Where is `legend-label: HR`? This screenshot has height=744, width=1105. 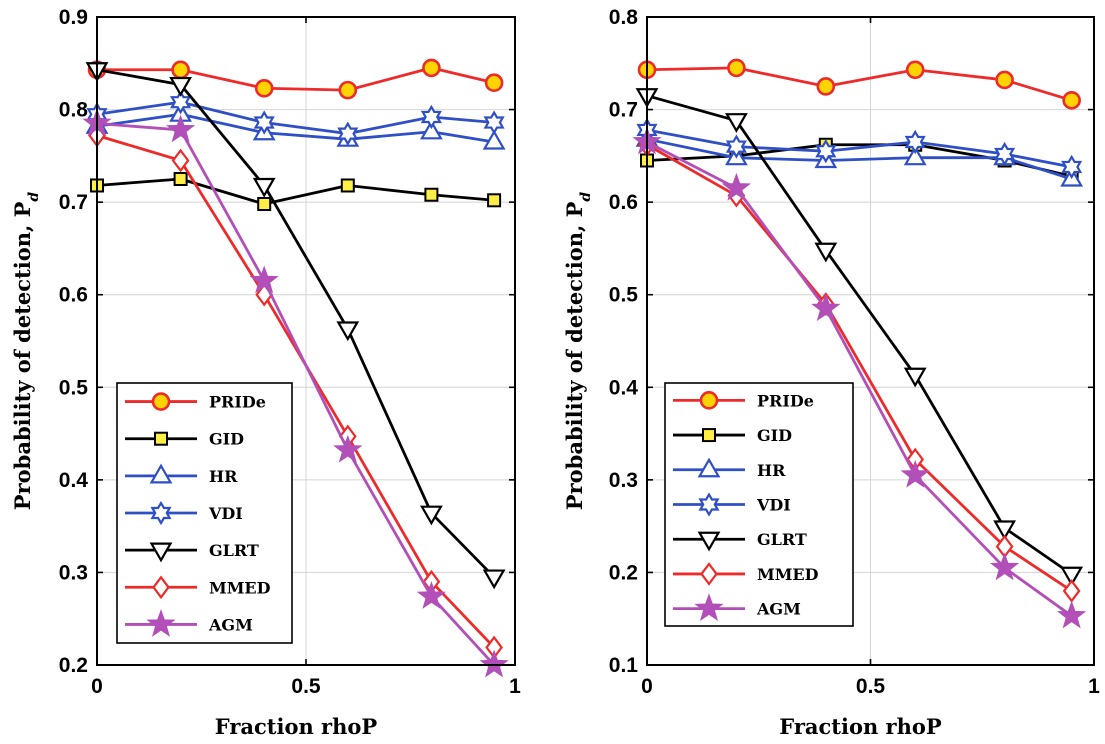 legend-label: HR is located at coordinates (223, 476).